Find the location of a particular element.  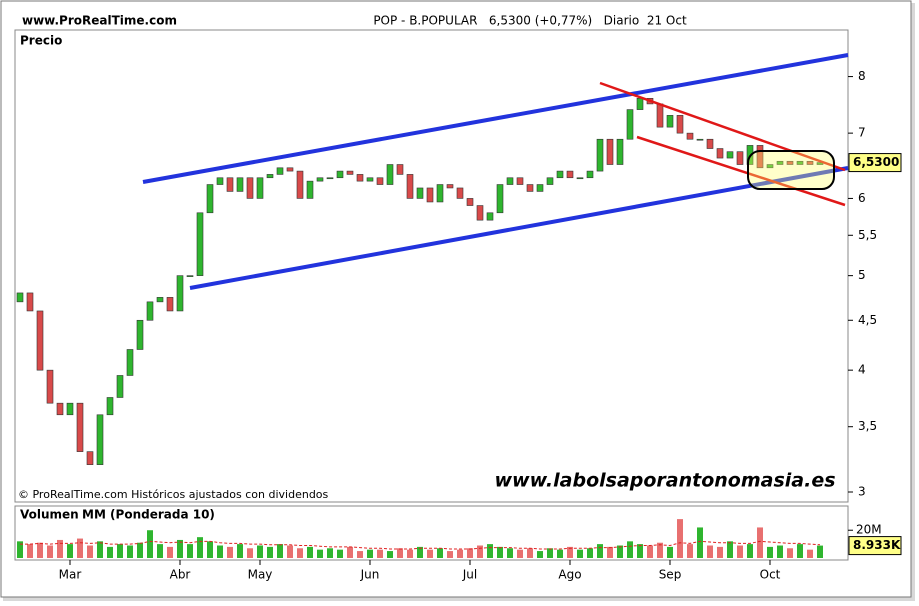

x-tick-label: Sep is located at coordinates (670, 575).